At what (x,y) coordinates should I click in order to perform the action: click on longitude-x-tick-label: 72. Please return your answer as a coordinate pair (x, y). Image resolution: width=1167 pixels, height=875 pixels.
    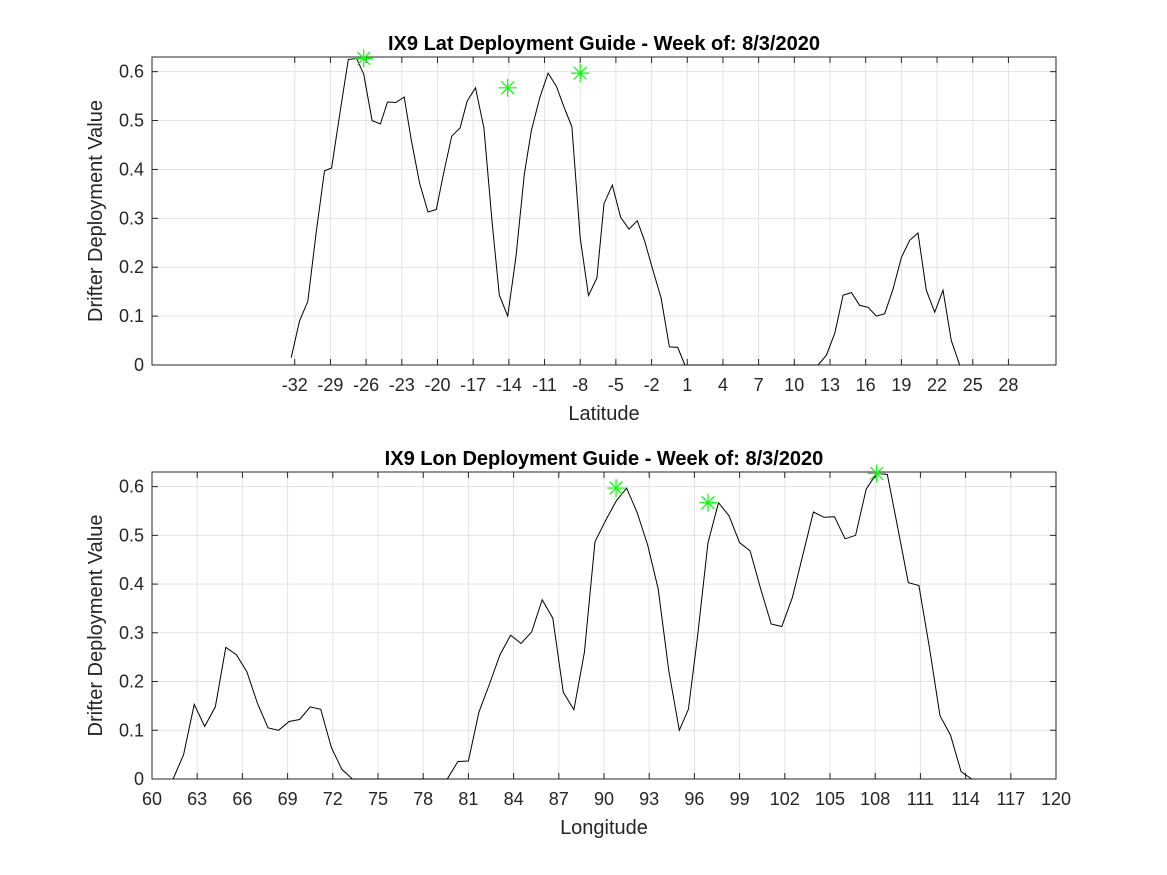
    Looking at the image, I should click on (333, 799).